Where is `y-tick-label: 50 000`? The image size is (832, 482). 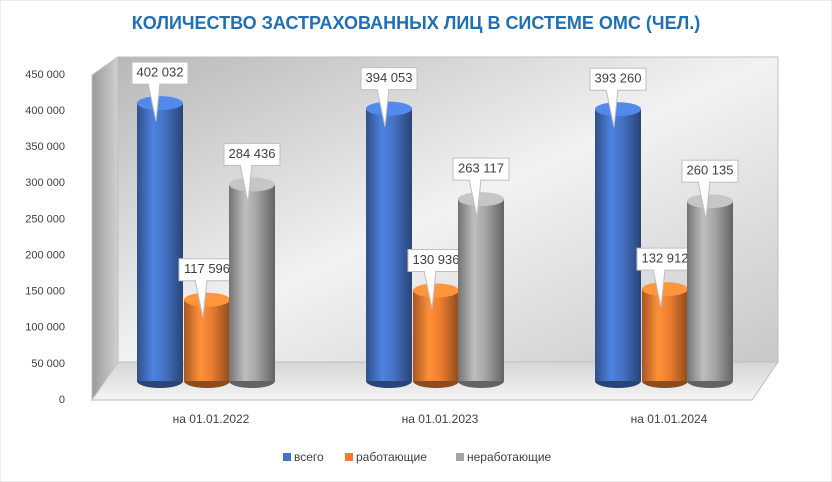 y-tick-label: 50 000 is located at coordinates (48, 364).